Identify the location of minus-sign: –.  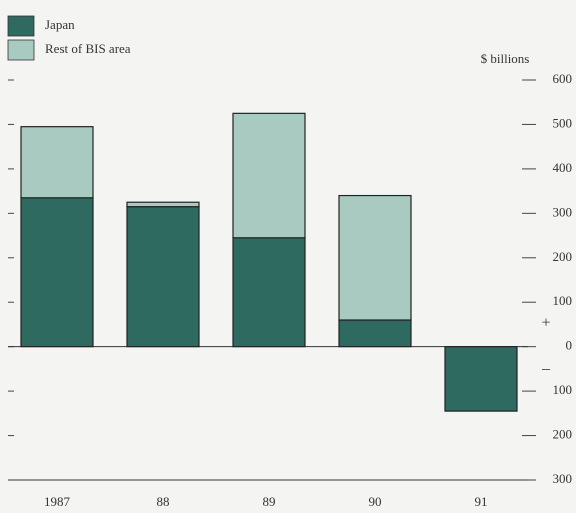
(546, 369).